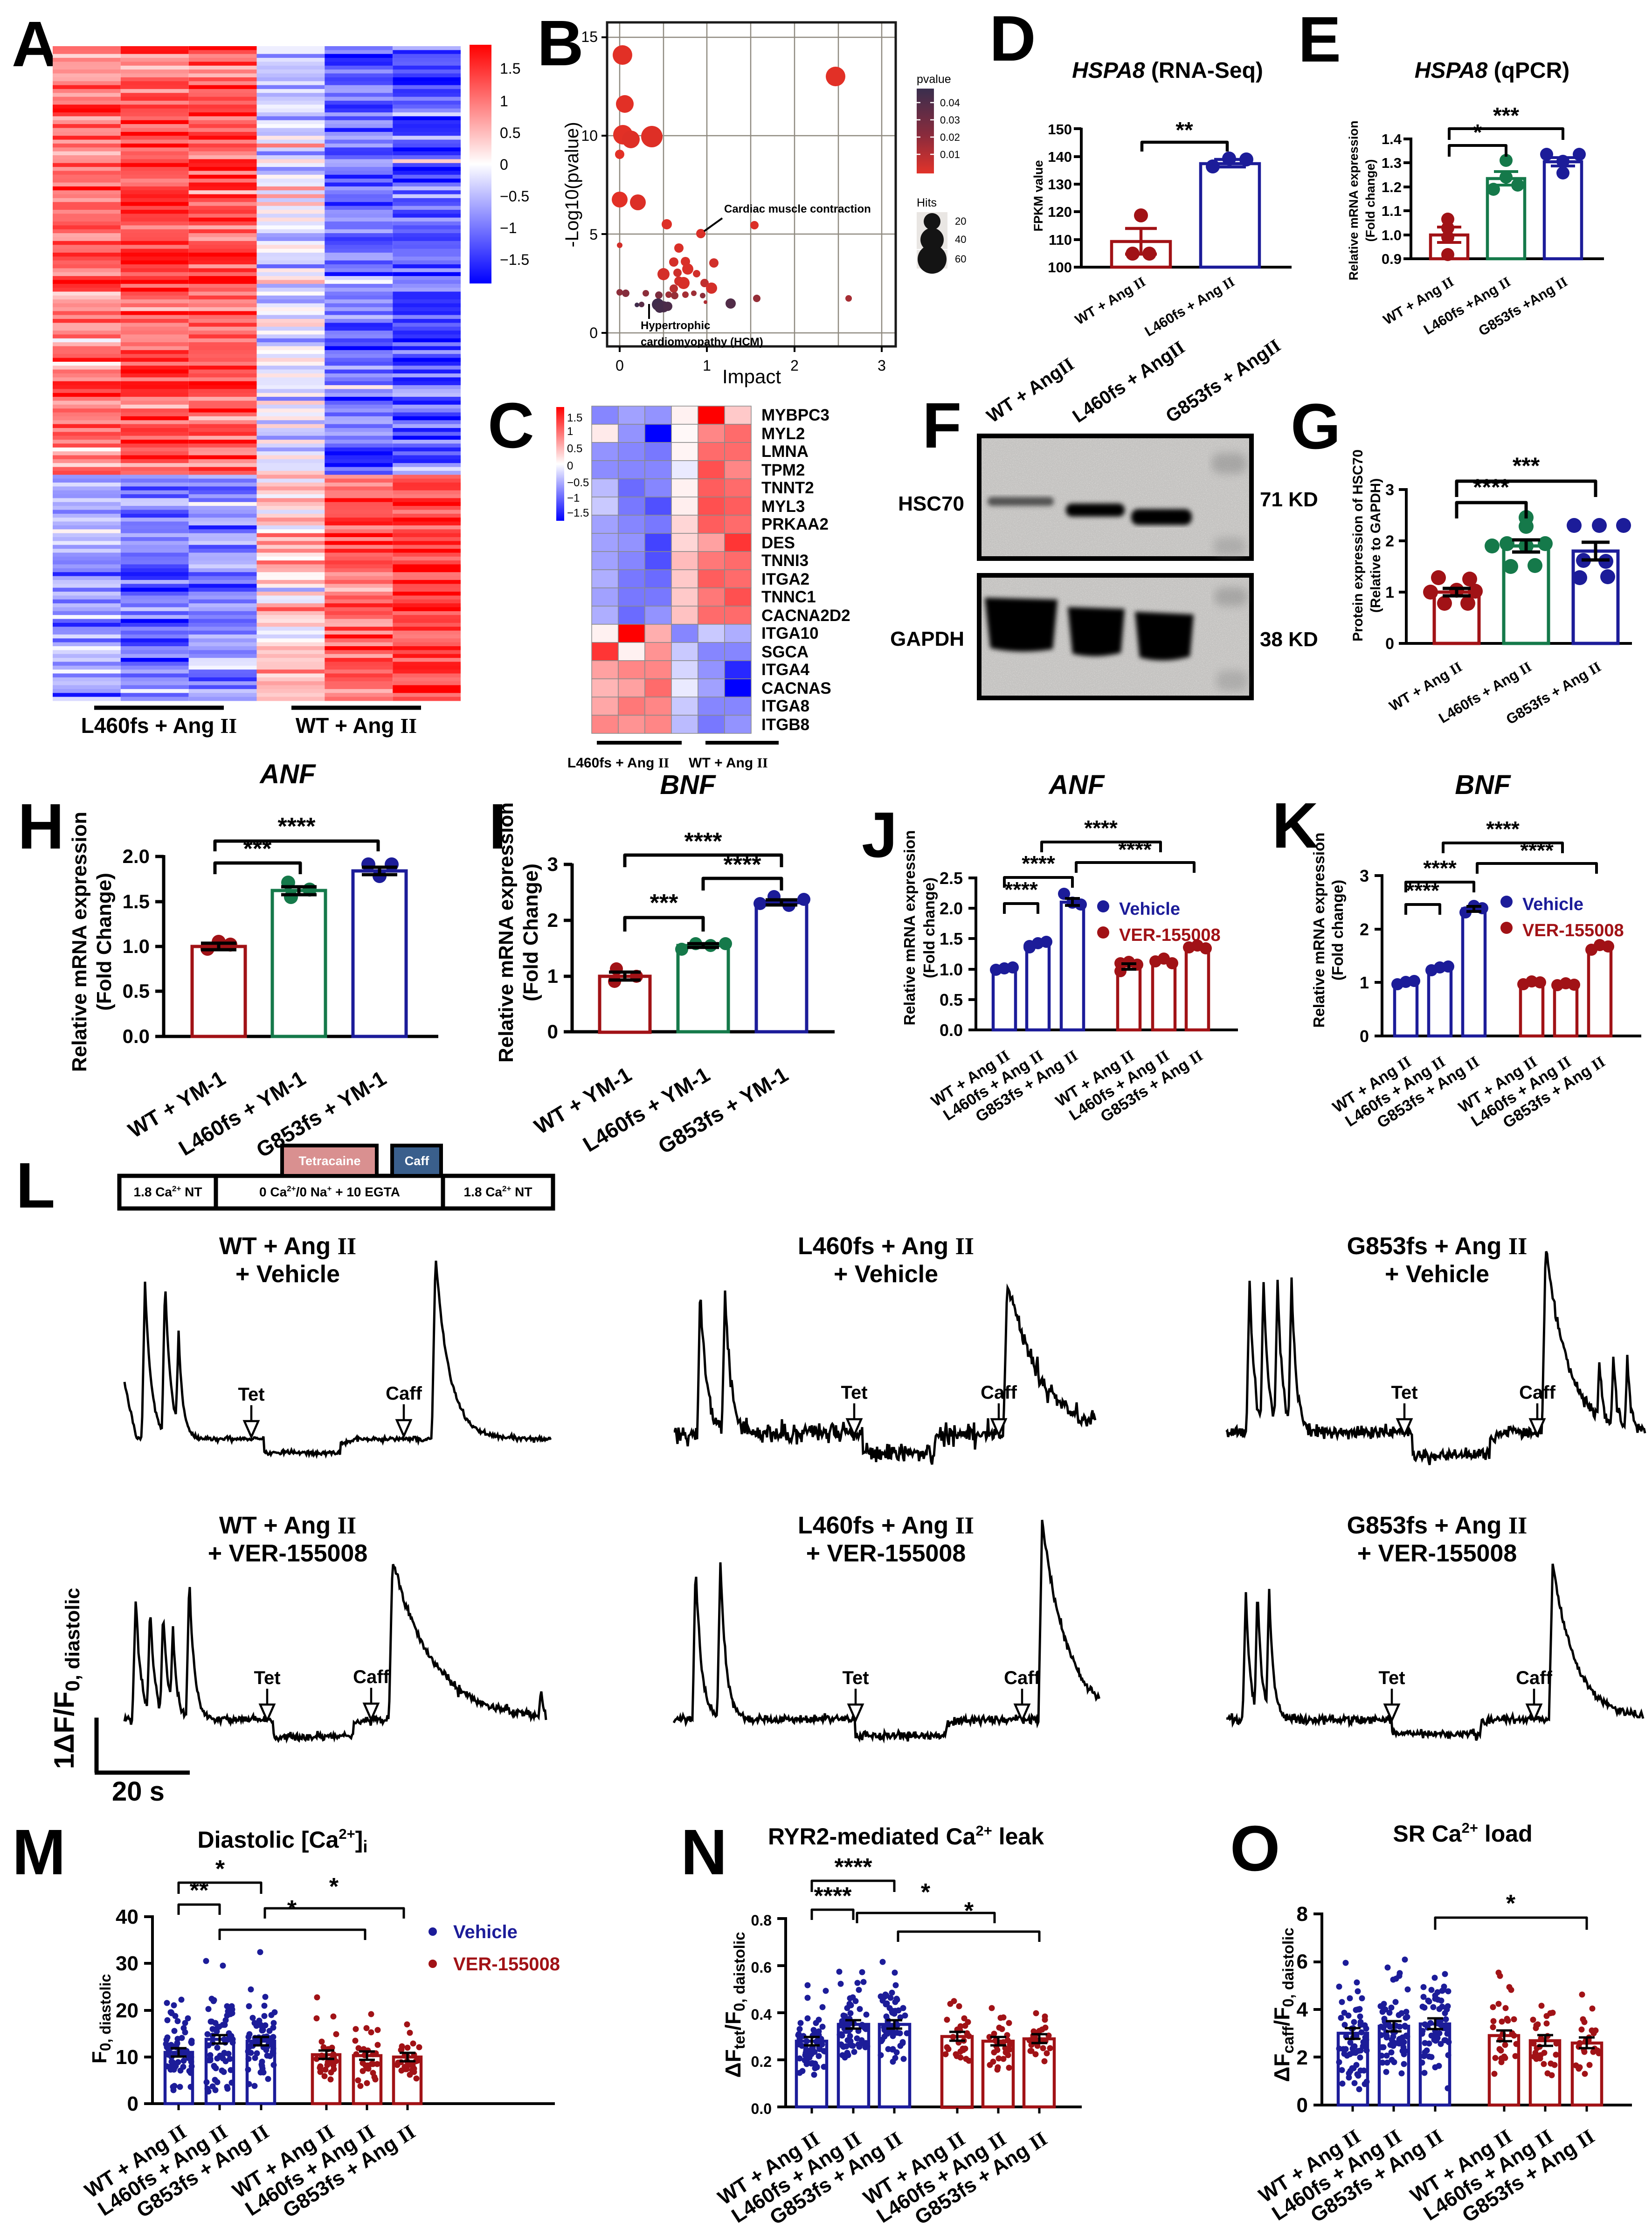 Image resolution: width=1652 pixels, height=2230 pixels. Describe the element at coordinates (785, 452) in the screenshot. I see `svg-text: LMNA` at that location.